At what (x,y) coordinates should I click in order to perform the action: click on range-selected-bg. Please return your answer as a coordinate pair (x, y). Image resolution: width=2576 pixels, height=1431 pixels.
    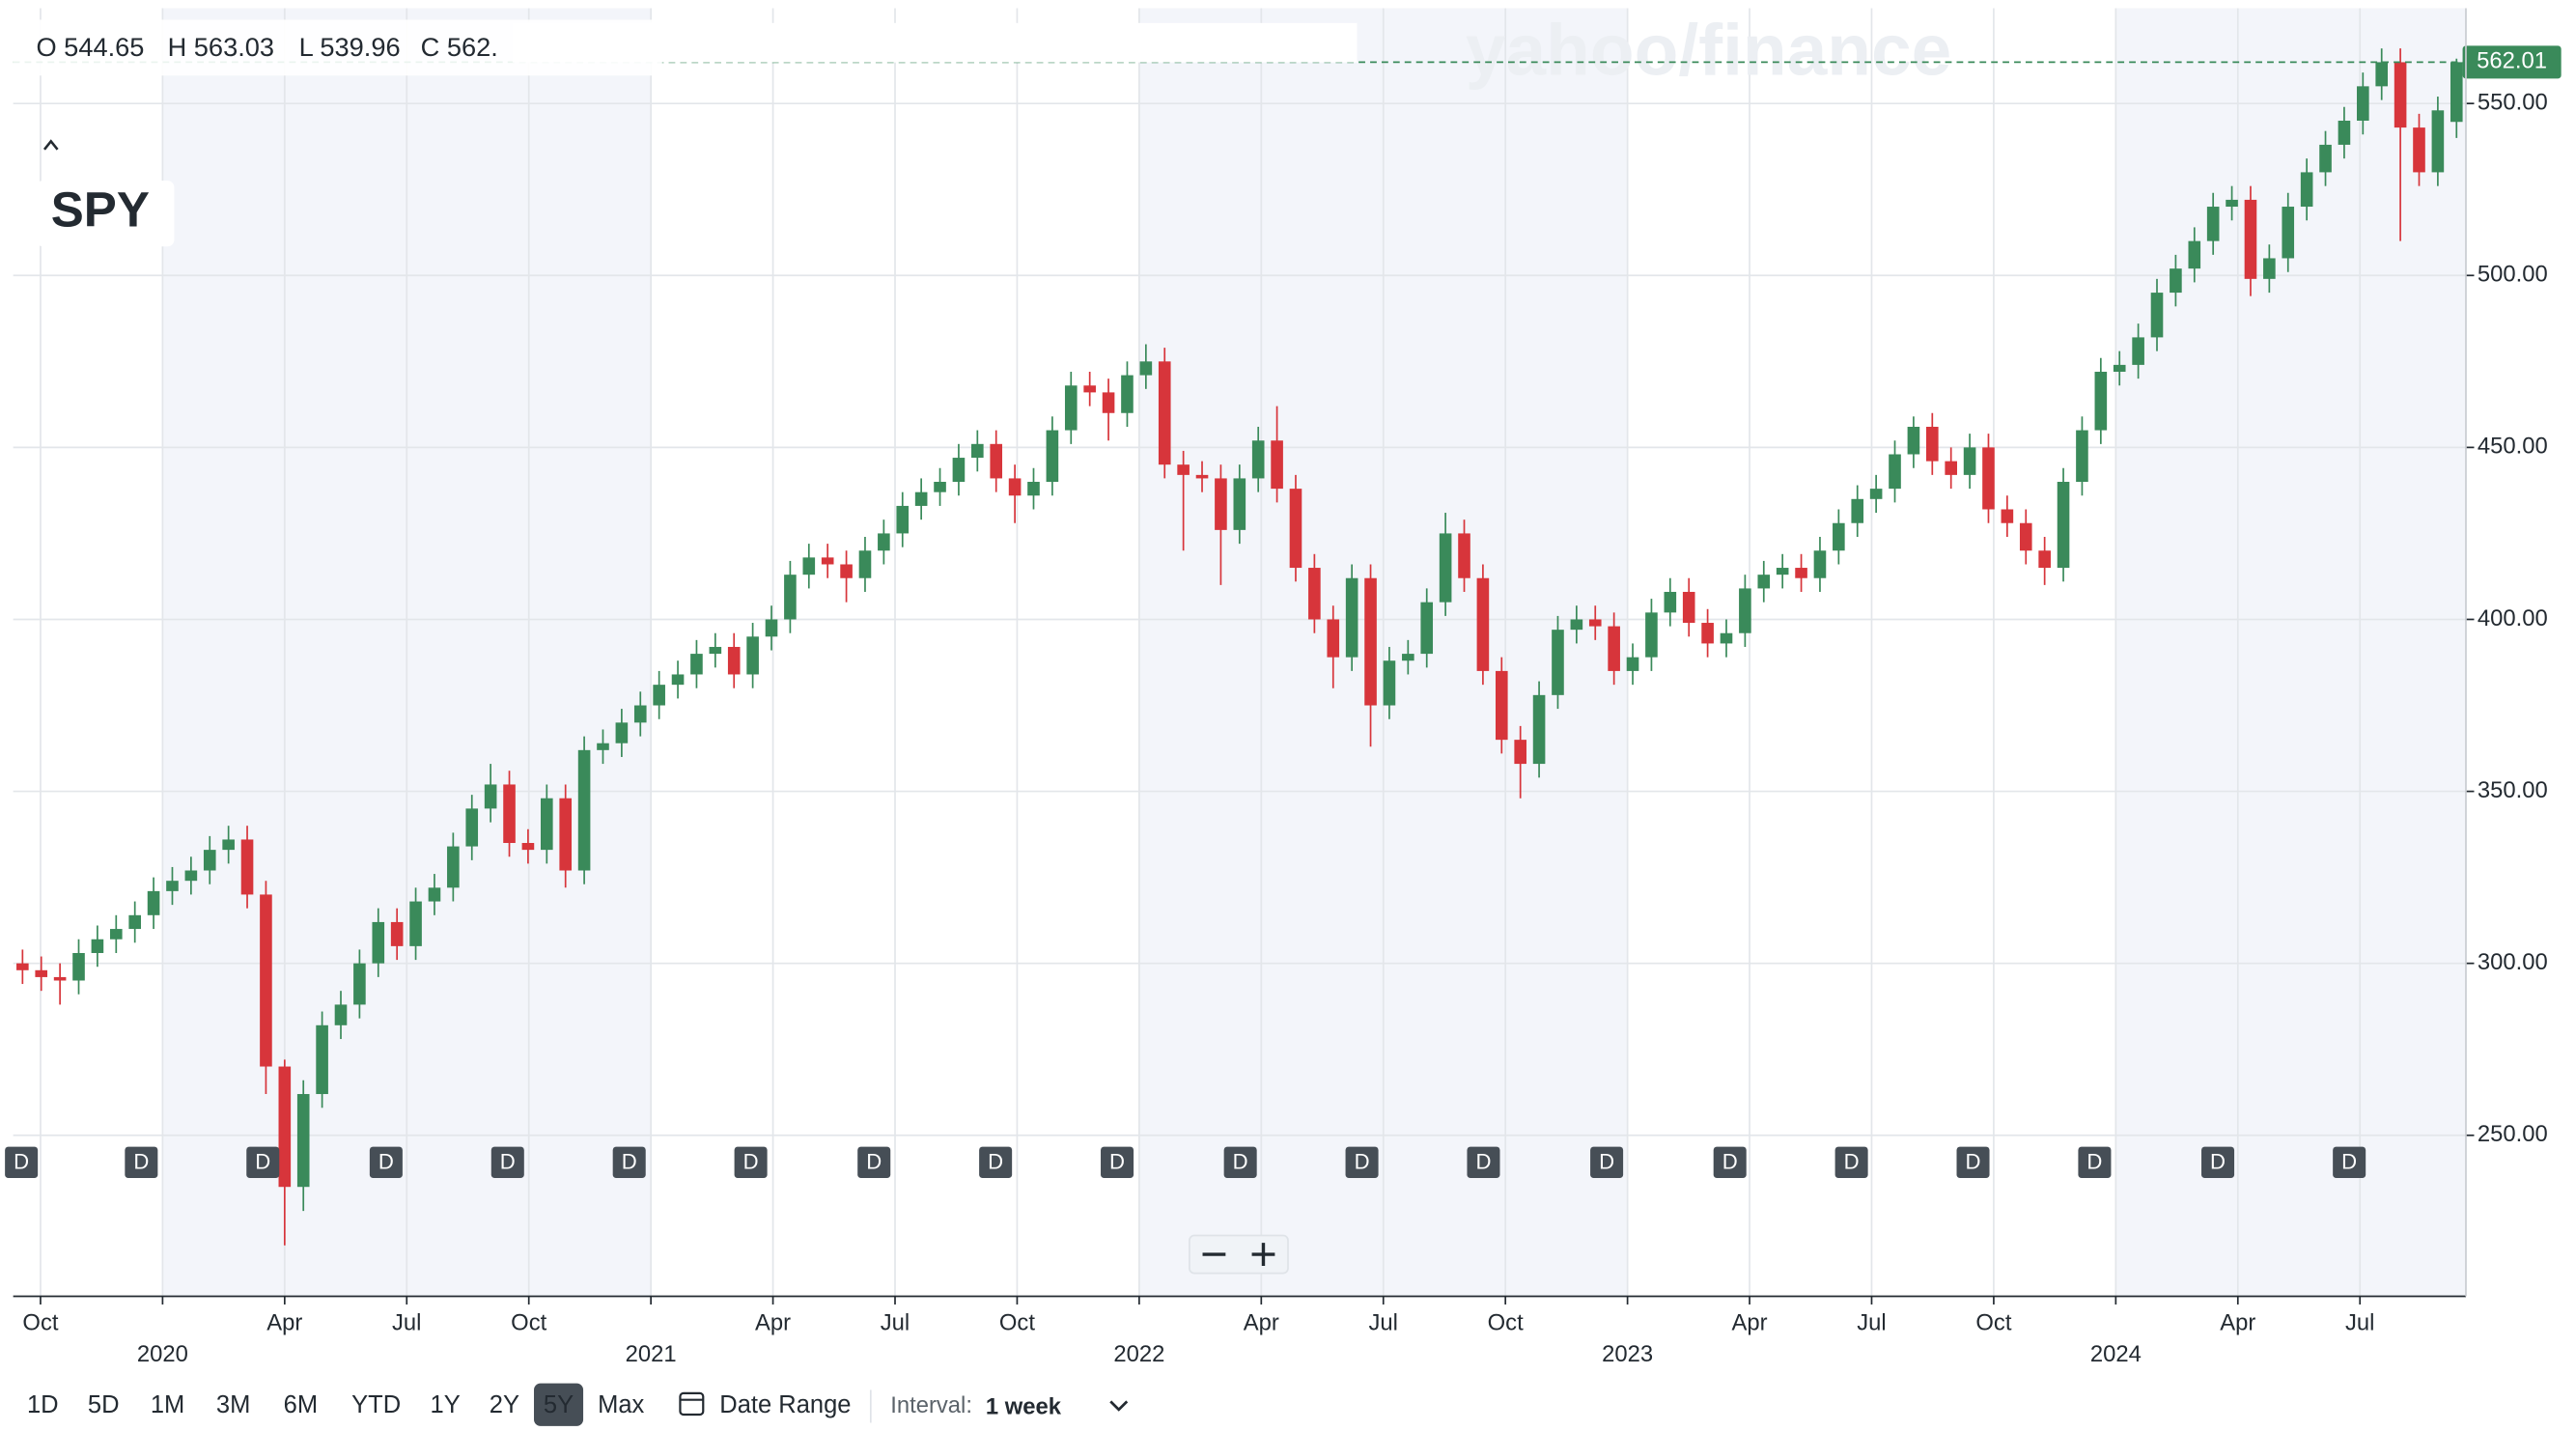
    Looking at the image, I should click on (559, 1404).